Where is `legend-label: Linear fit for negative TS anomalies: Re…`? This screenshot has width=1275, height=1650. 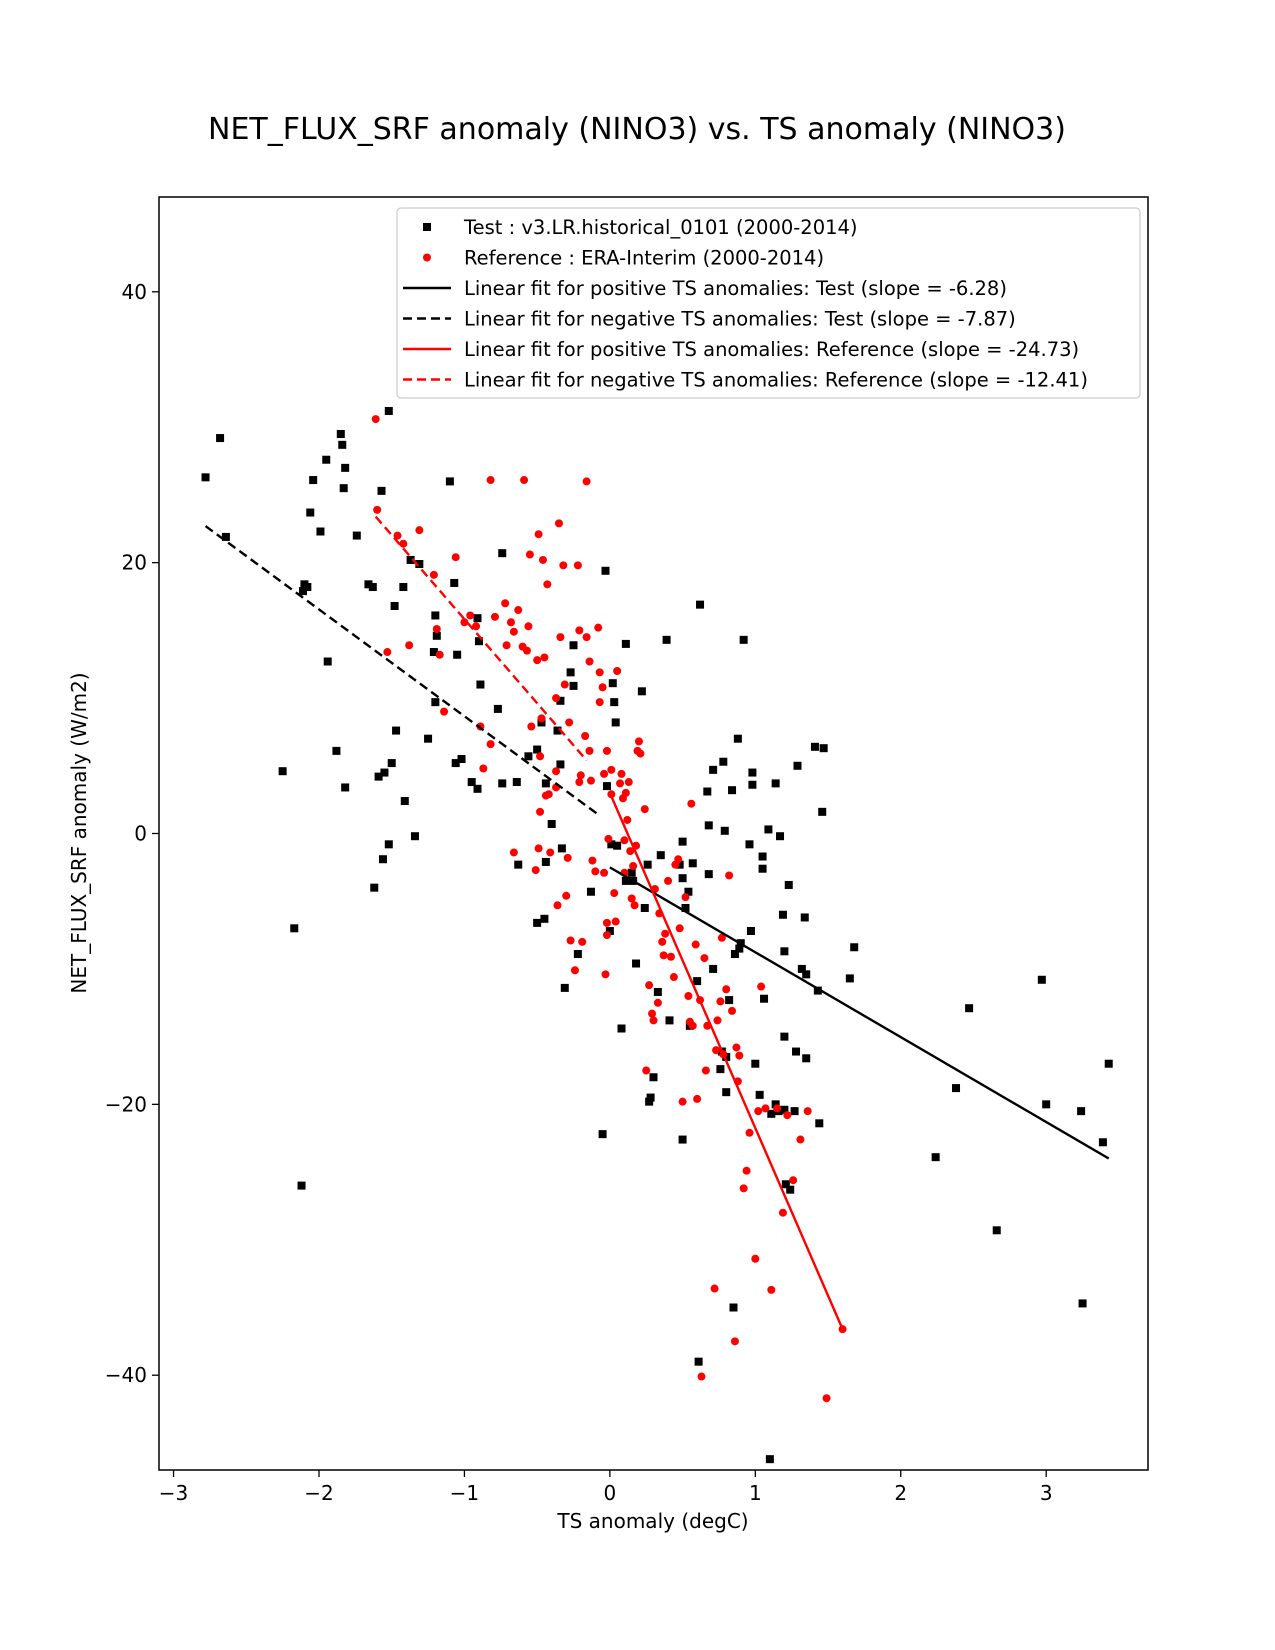 legend-label: Linear fit for negative TS anomalies: Re… is located at coordinates (776, 380).